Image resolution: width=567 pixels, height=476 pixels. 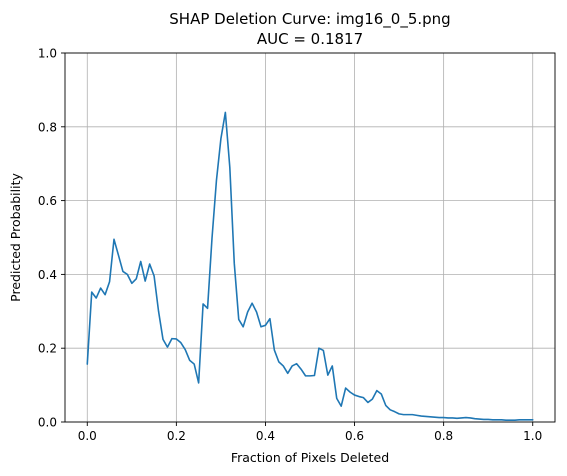 I want to click on y-tick-label: 0.4, so click(x=47, y=275).